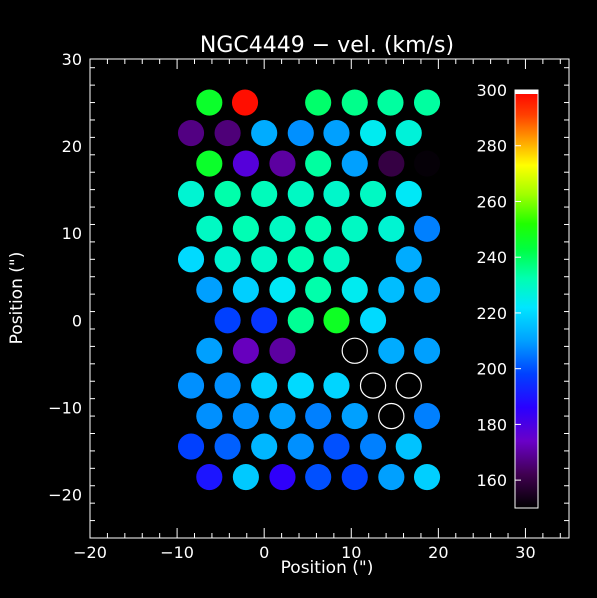  I want to click on y-tick-label: 10, so click(72, 233).